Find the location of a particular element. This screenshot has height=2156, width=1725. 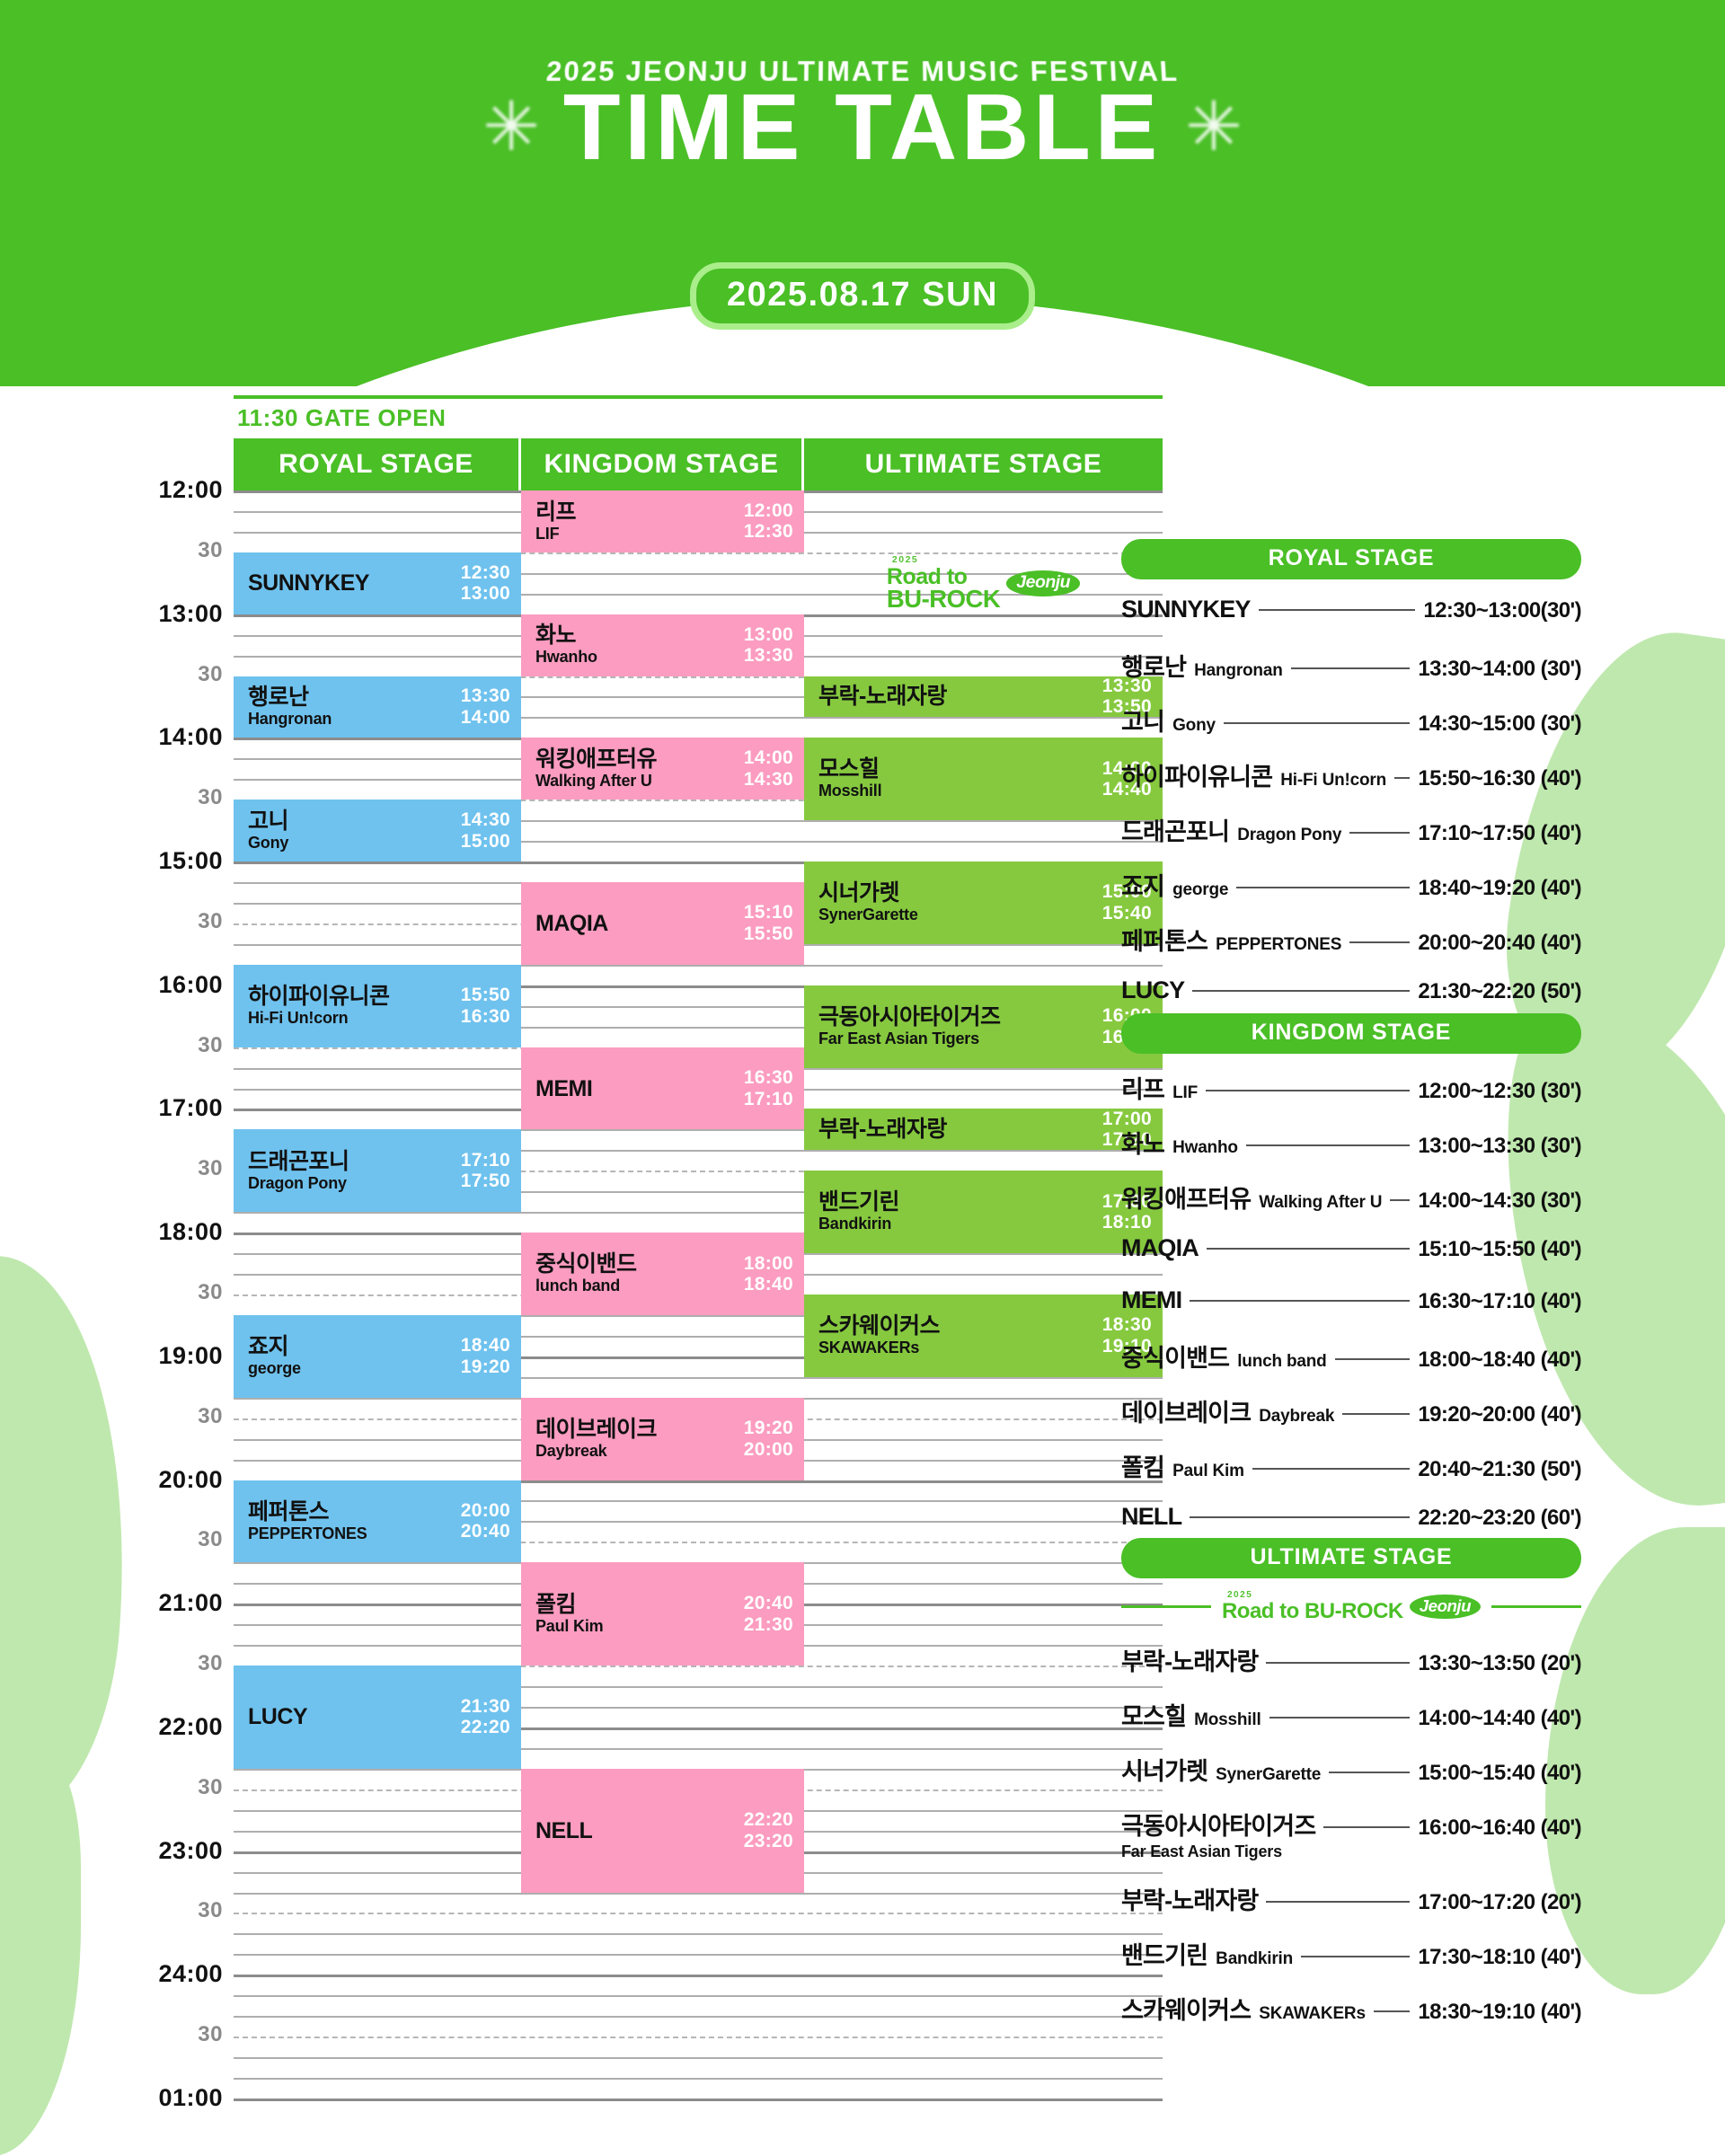

event-block: 중식이밴드 lunch band 18:00 18:40 is located at coordinates (662, 1274).